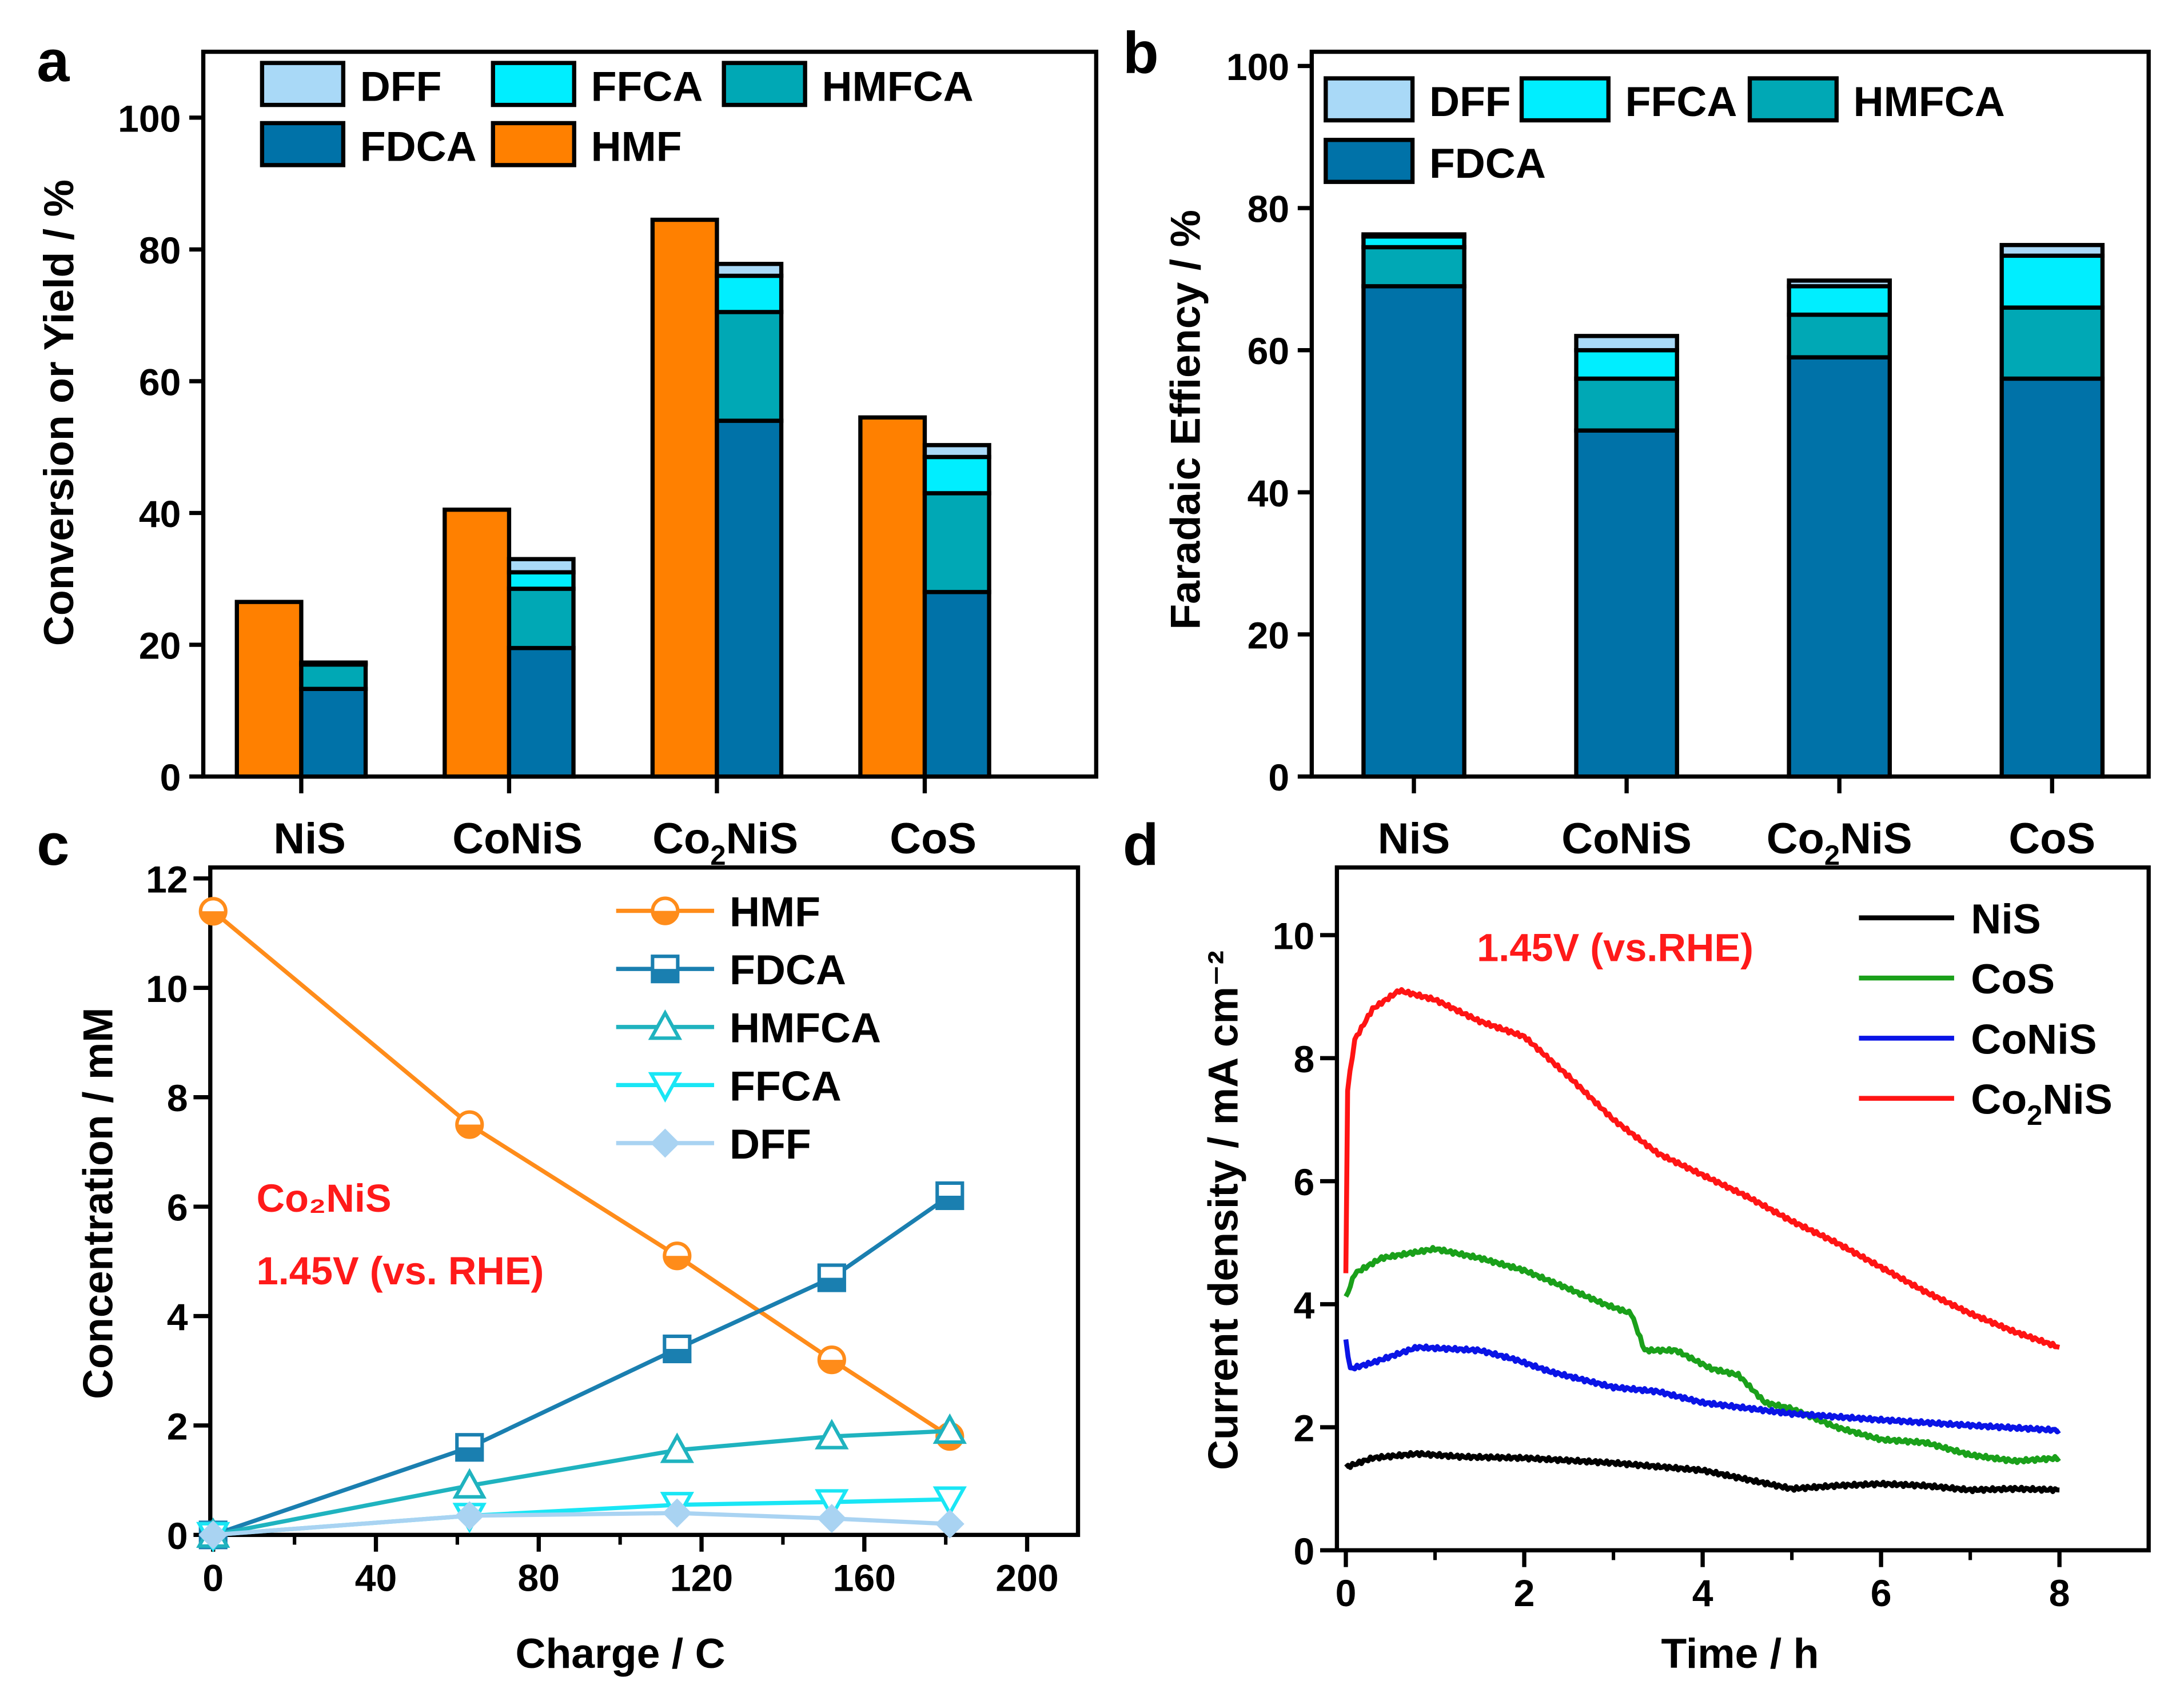 This screenshot has height=1693, width=2184. I want to click on b-bar-HMFCA-CoS, so click(2052, 343).